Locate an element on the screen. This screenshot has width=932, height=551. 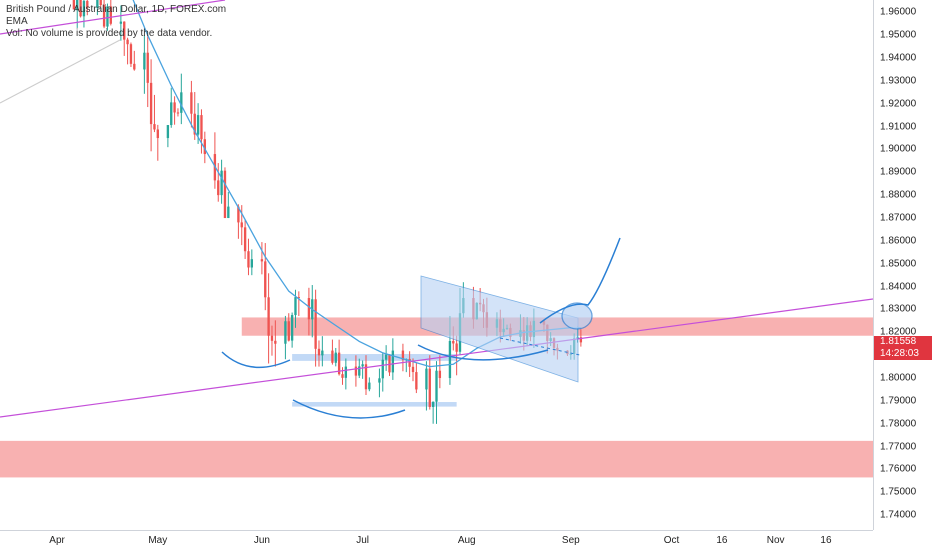
price-tick: 1.78000 is located at coordinates (898, 424).